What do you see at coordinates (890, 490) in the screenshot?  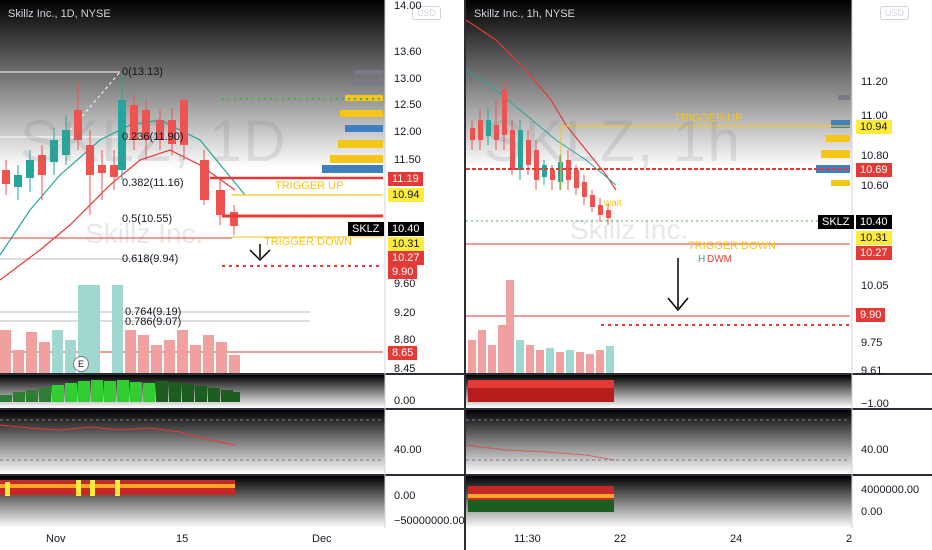 I see `osc3-axis-label: 4000000.00` at bounding box center [890, 490].